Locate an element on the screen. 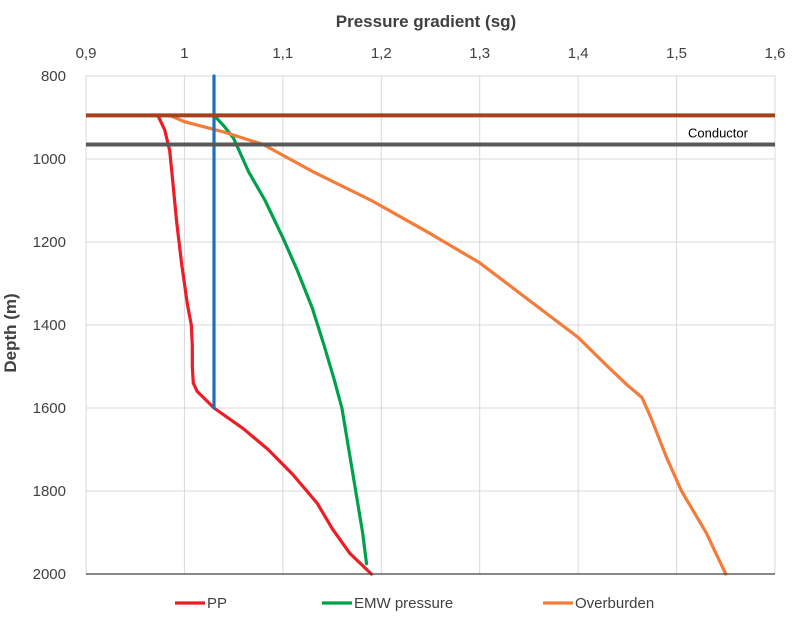 This screenshot has width=797, height=619. x-tick-label: 1,6 is located at coordinates (775, 53).